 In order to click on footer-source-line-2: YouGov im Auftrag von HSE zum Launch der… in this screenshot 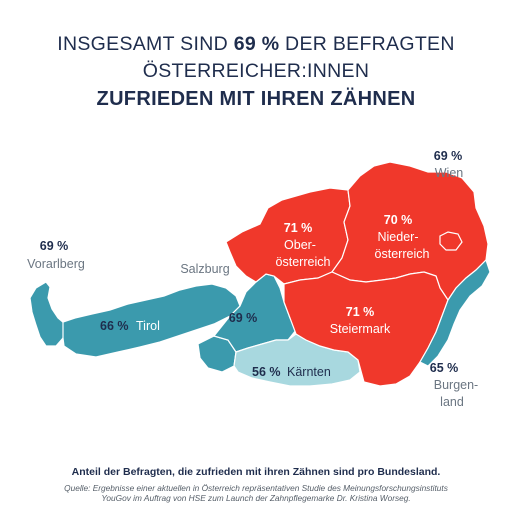, I will do `click(256, 498)`.